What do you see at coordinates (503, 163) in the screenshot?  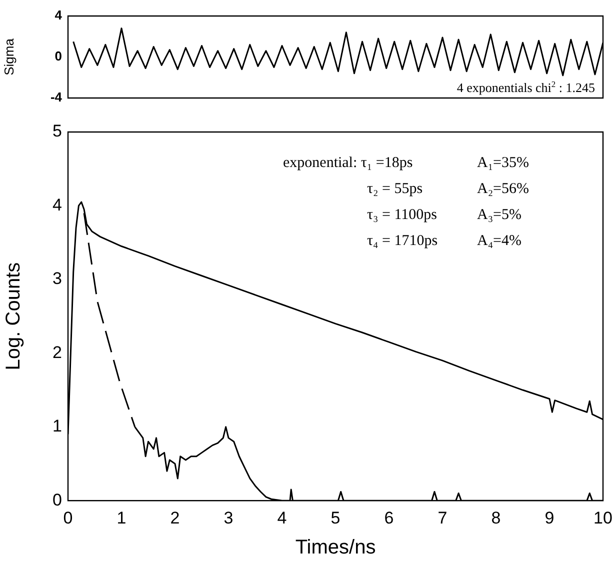 I see `annotation: A₁=35%` at bounding box center [503, 163].